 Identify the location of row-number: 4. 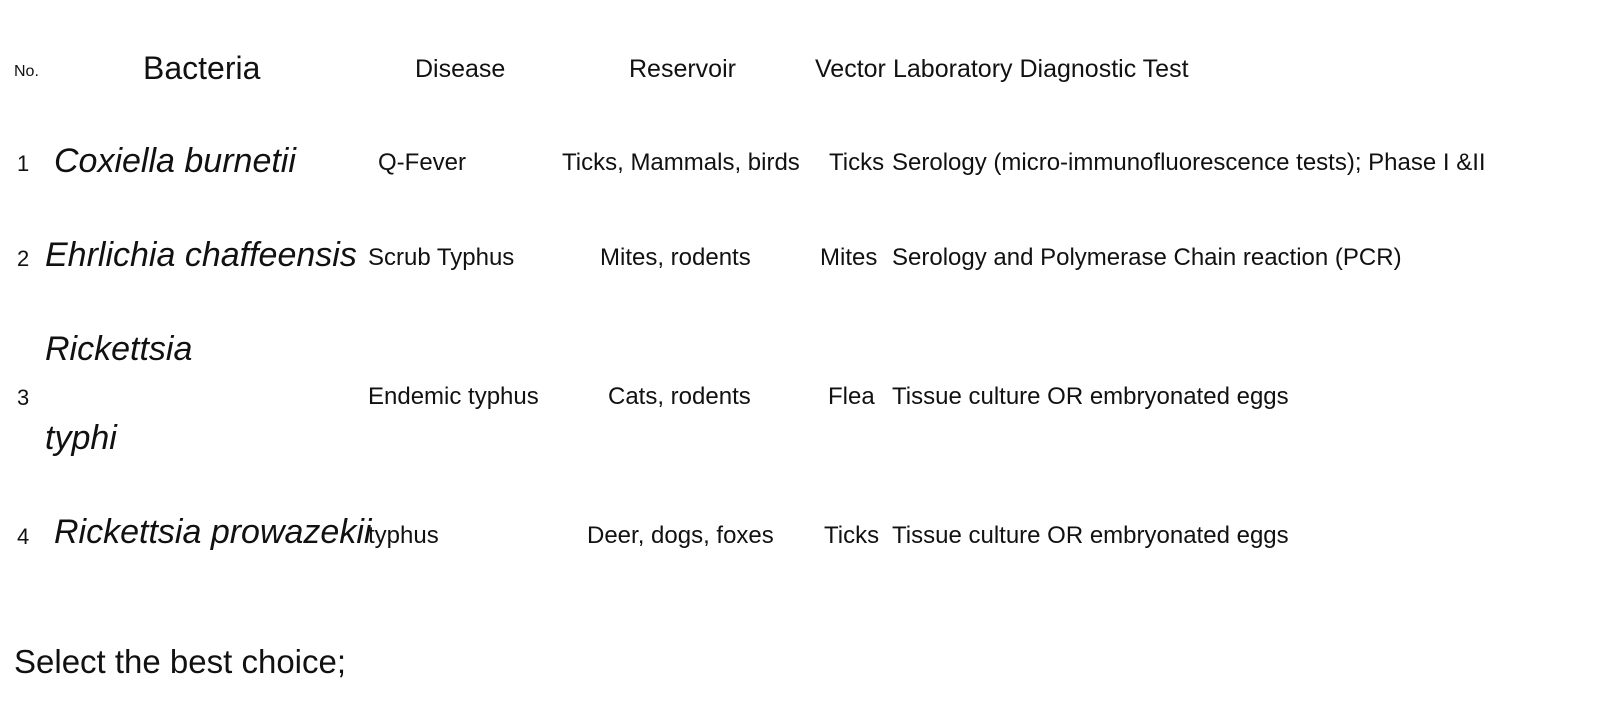
(23, 536).